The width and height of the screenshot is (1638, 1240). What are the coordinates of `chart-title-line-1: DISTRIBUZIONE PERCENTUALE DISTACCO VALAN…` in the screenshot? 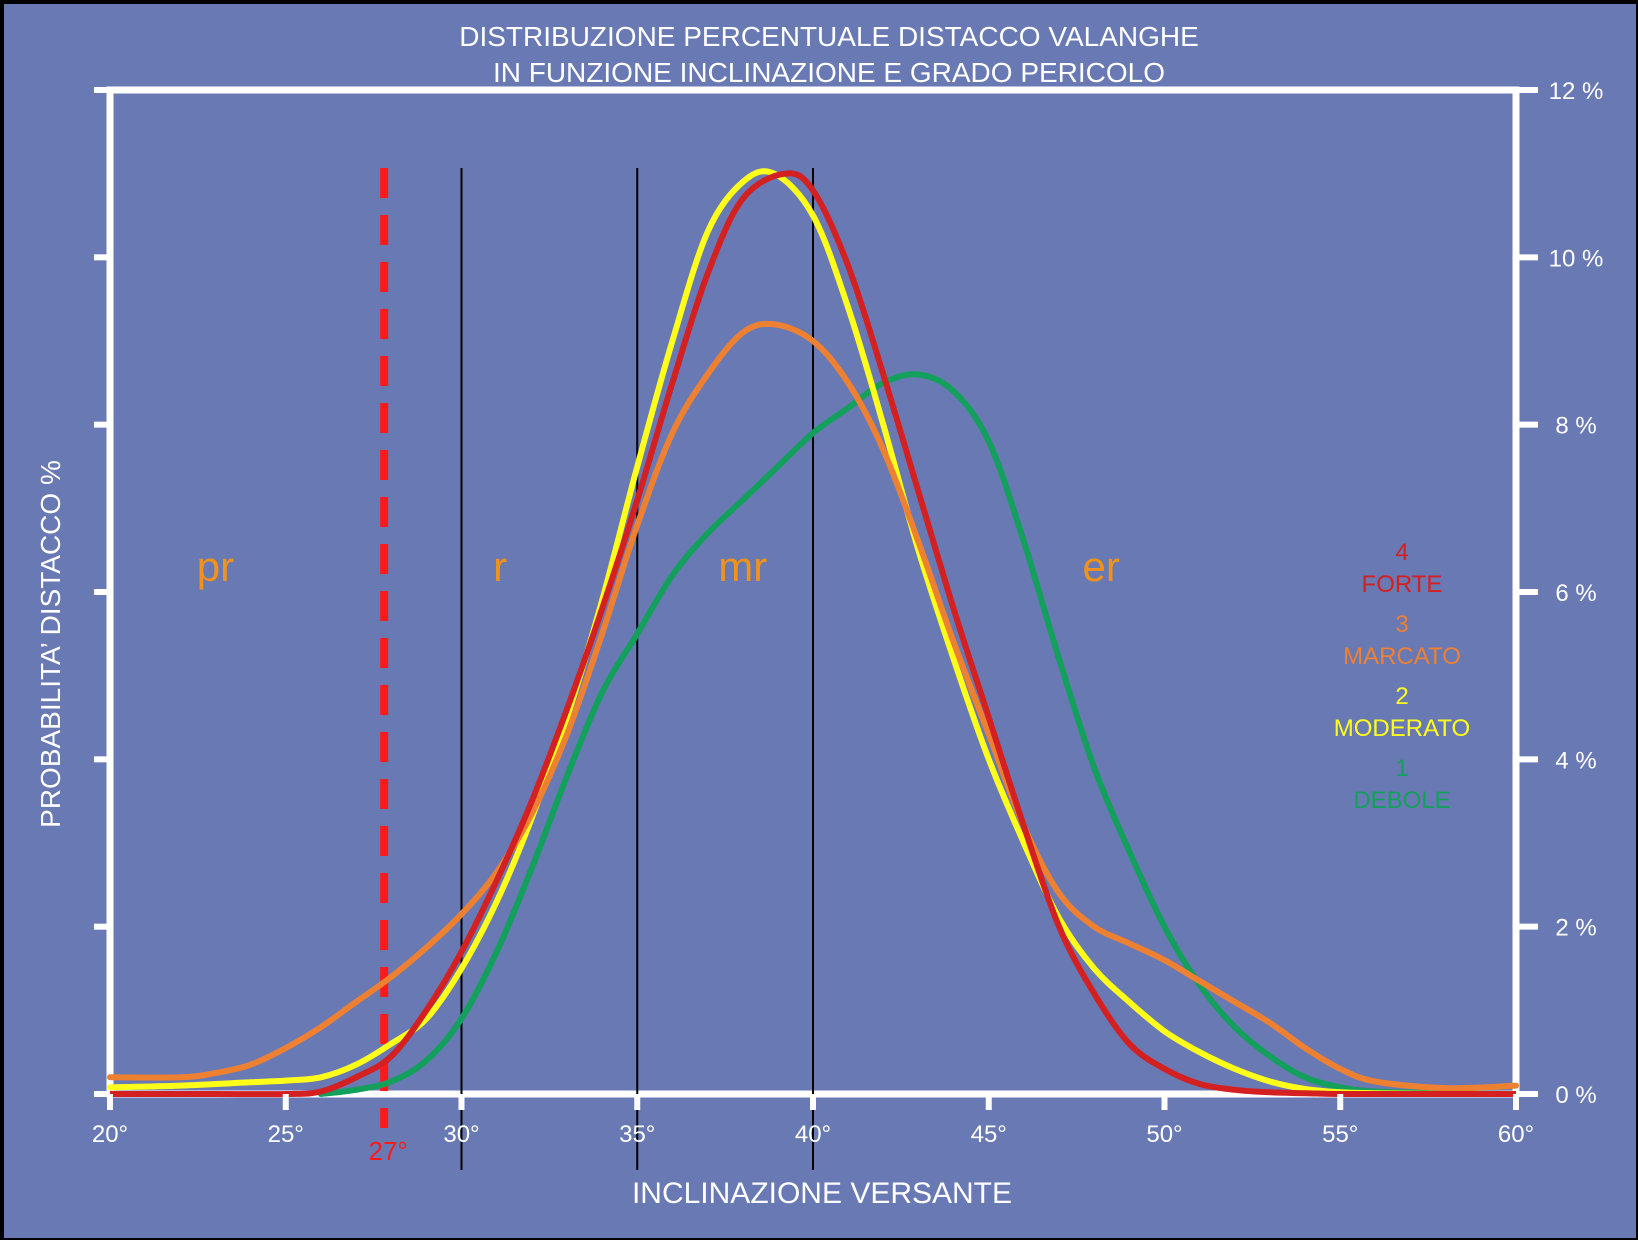 It's located at (829, 36).